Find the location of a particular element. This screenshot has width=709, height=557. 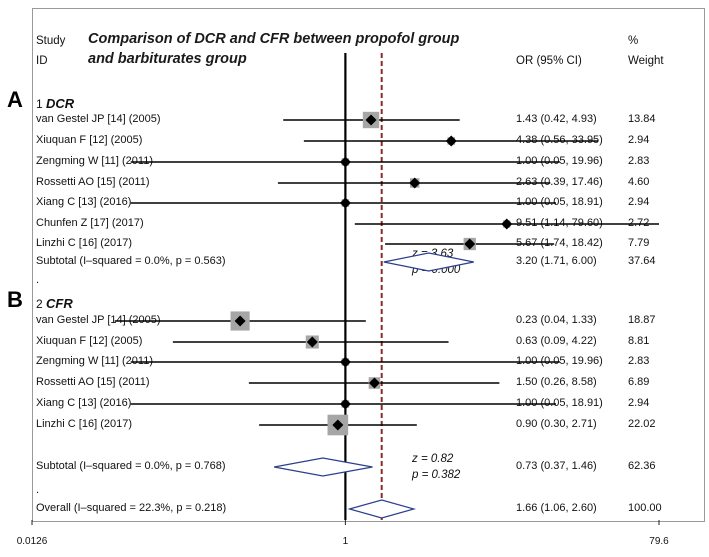

dcr-study-1-label: Xiuquan F [12] (2005) is located at coordinates (89, 140).